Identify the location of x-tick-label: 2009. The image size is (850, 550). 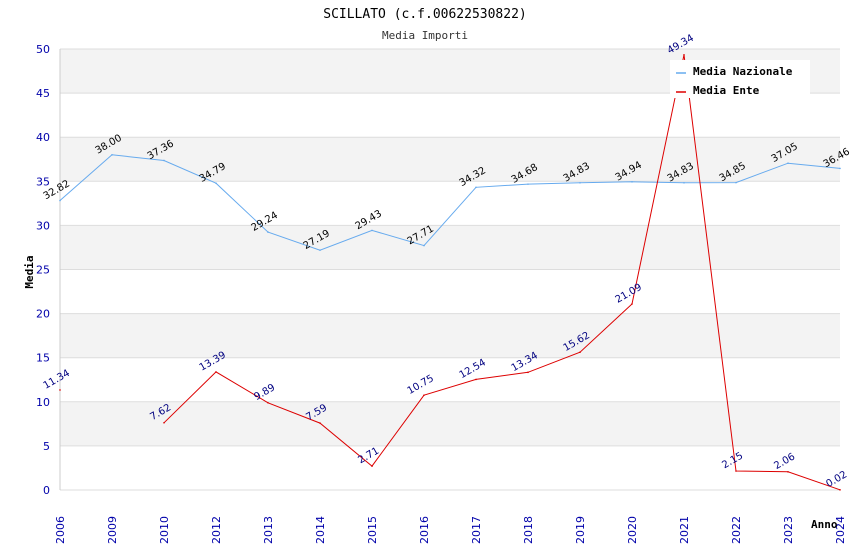
(112, 530).